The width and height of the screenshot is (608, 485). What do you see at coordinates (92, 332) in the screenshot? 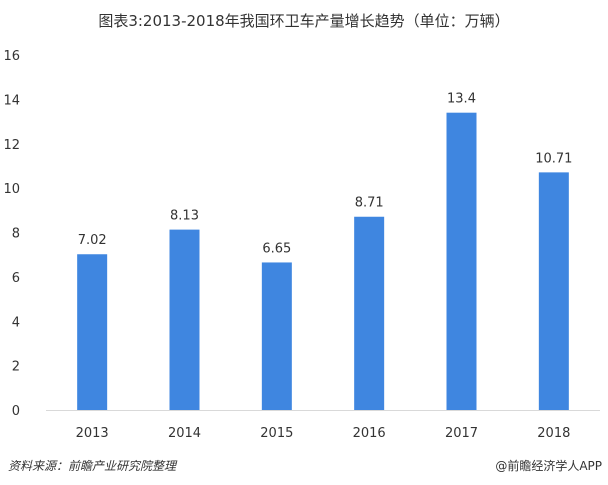
I see `bar-2013` at bounding box center [92, 332].